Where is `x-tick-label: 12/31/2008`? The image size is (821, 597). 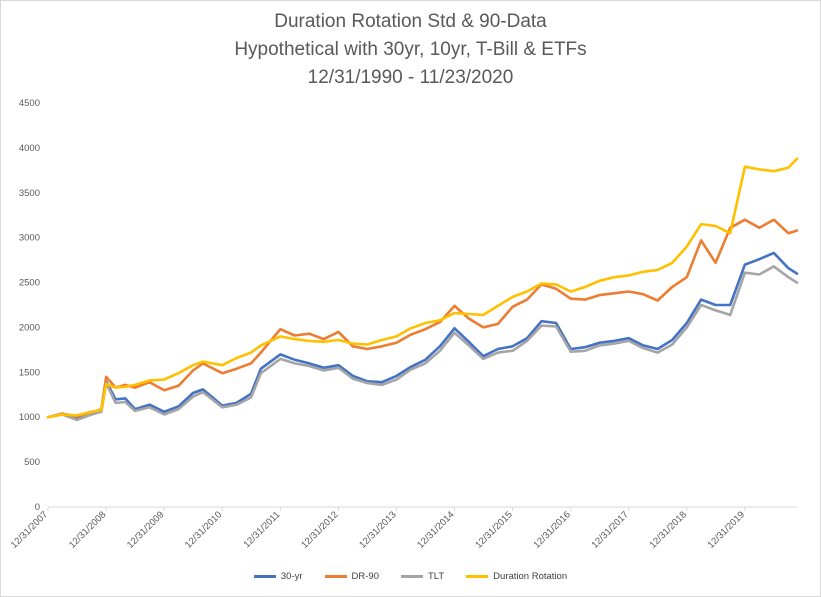
x-tick-label: 12/31/2008 is located at coordinates (87, 529).